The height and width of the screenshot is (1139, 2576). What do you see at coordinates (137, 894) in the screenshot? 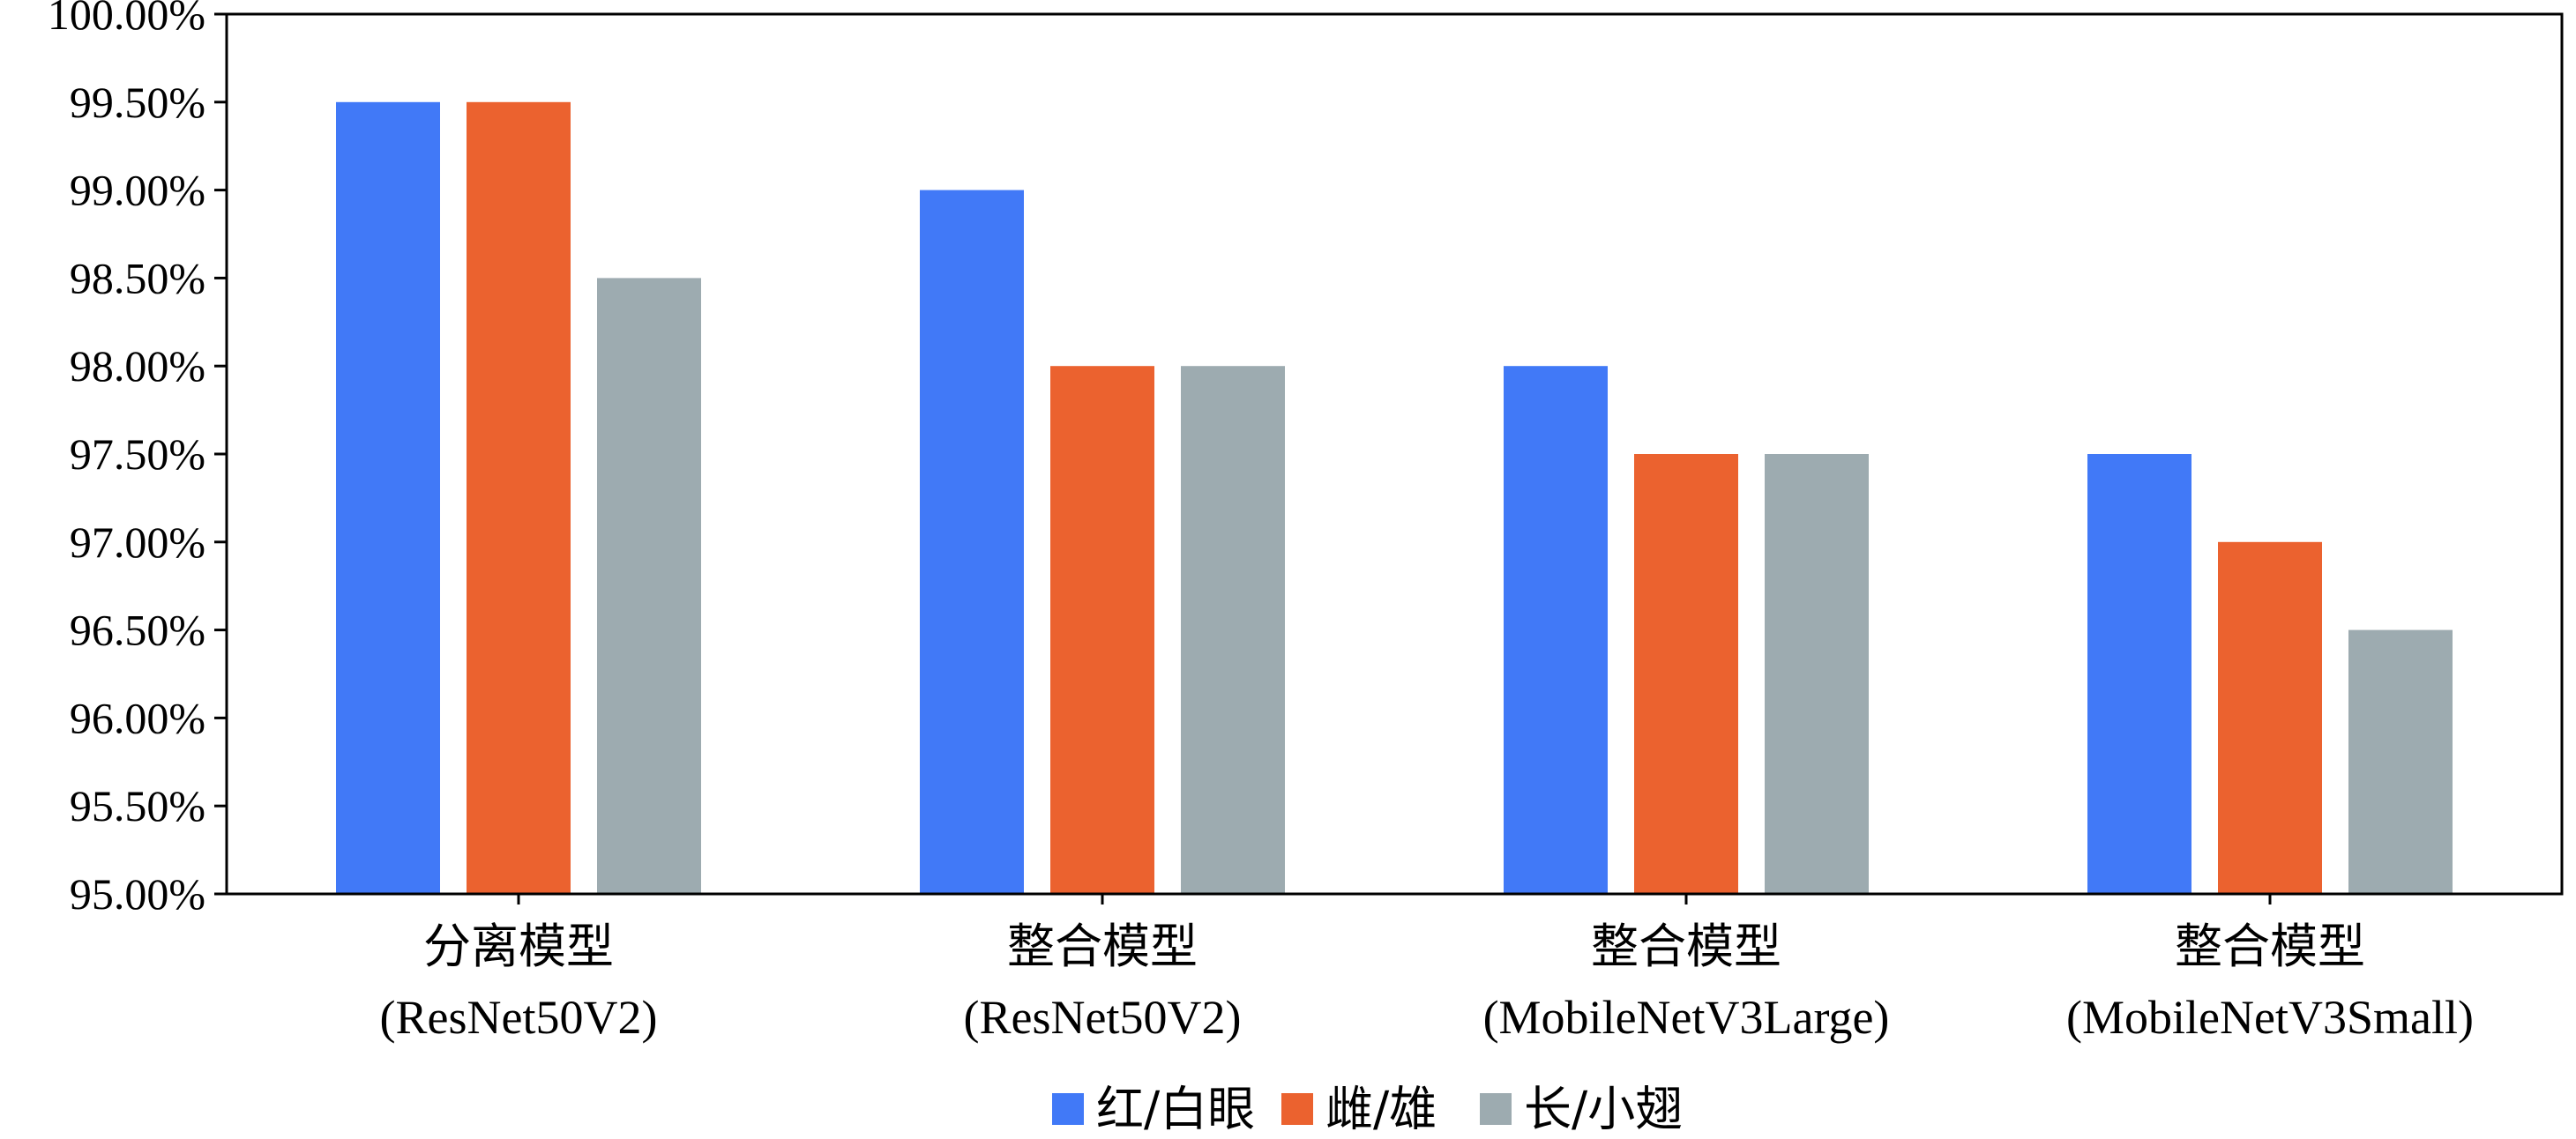
I see `y-tick-label: 95.00%` at bounding box center [137, 894].